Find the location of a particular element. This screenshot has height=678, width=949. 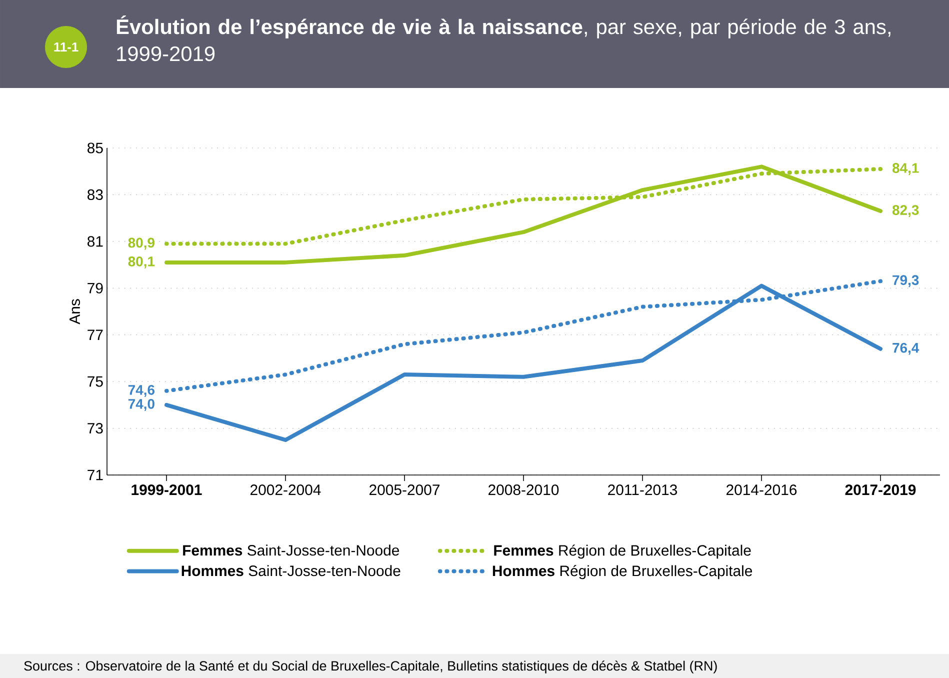

y-tick-label: 77 is located at coordinates (95, 335).